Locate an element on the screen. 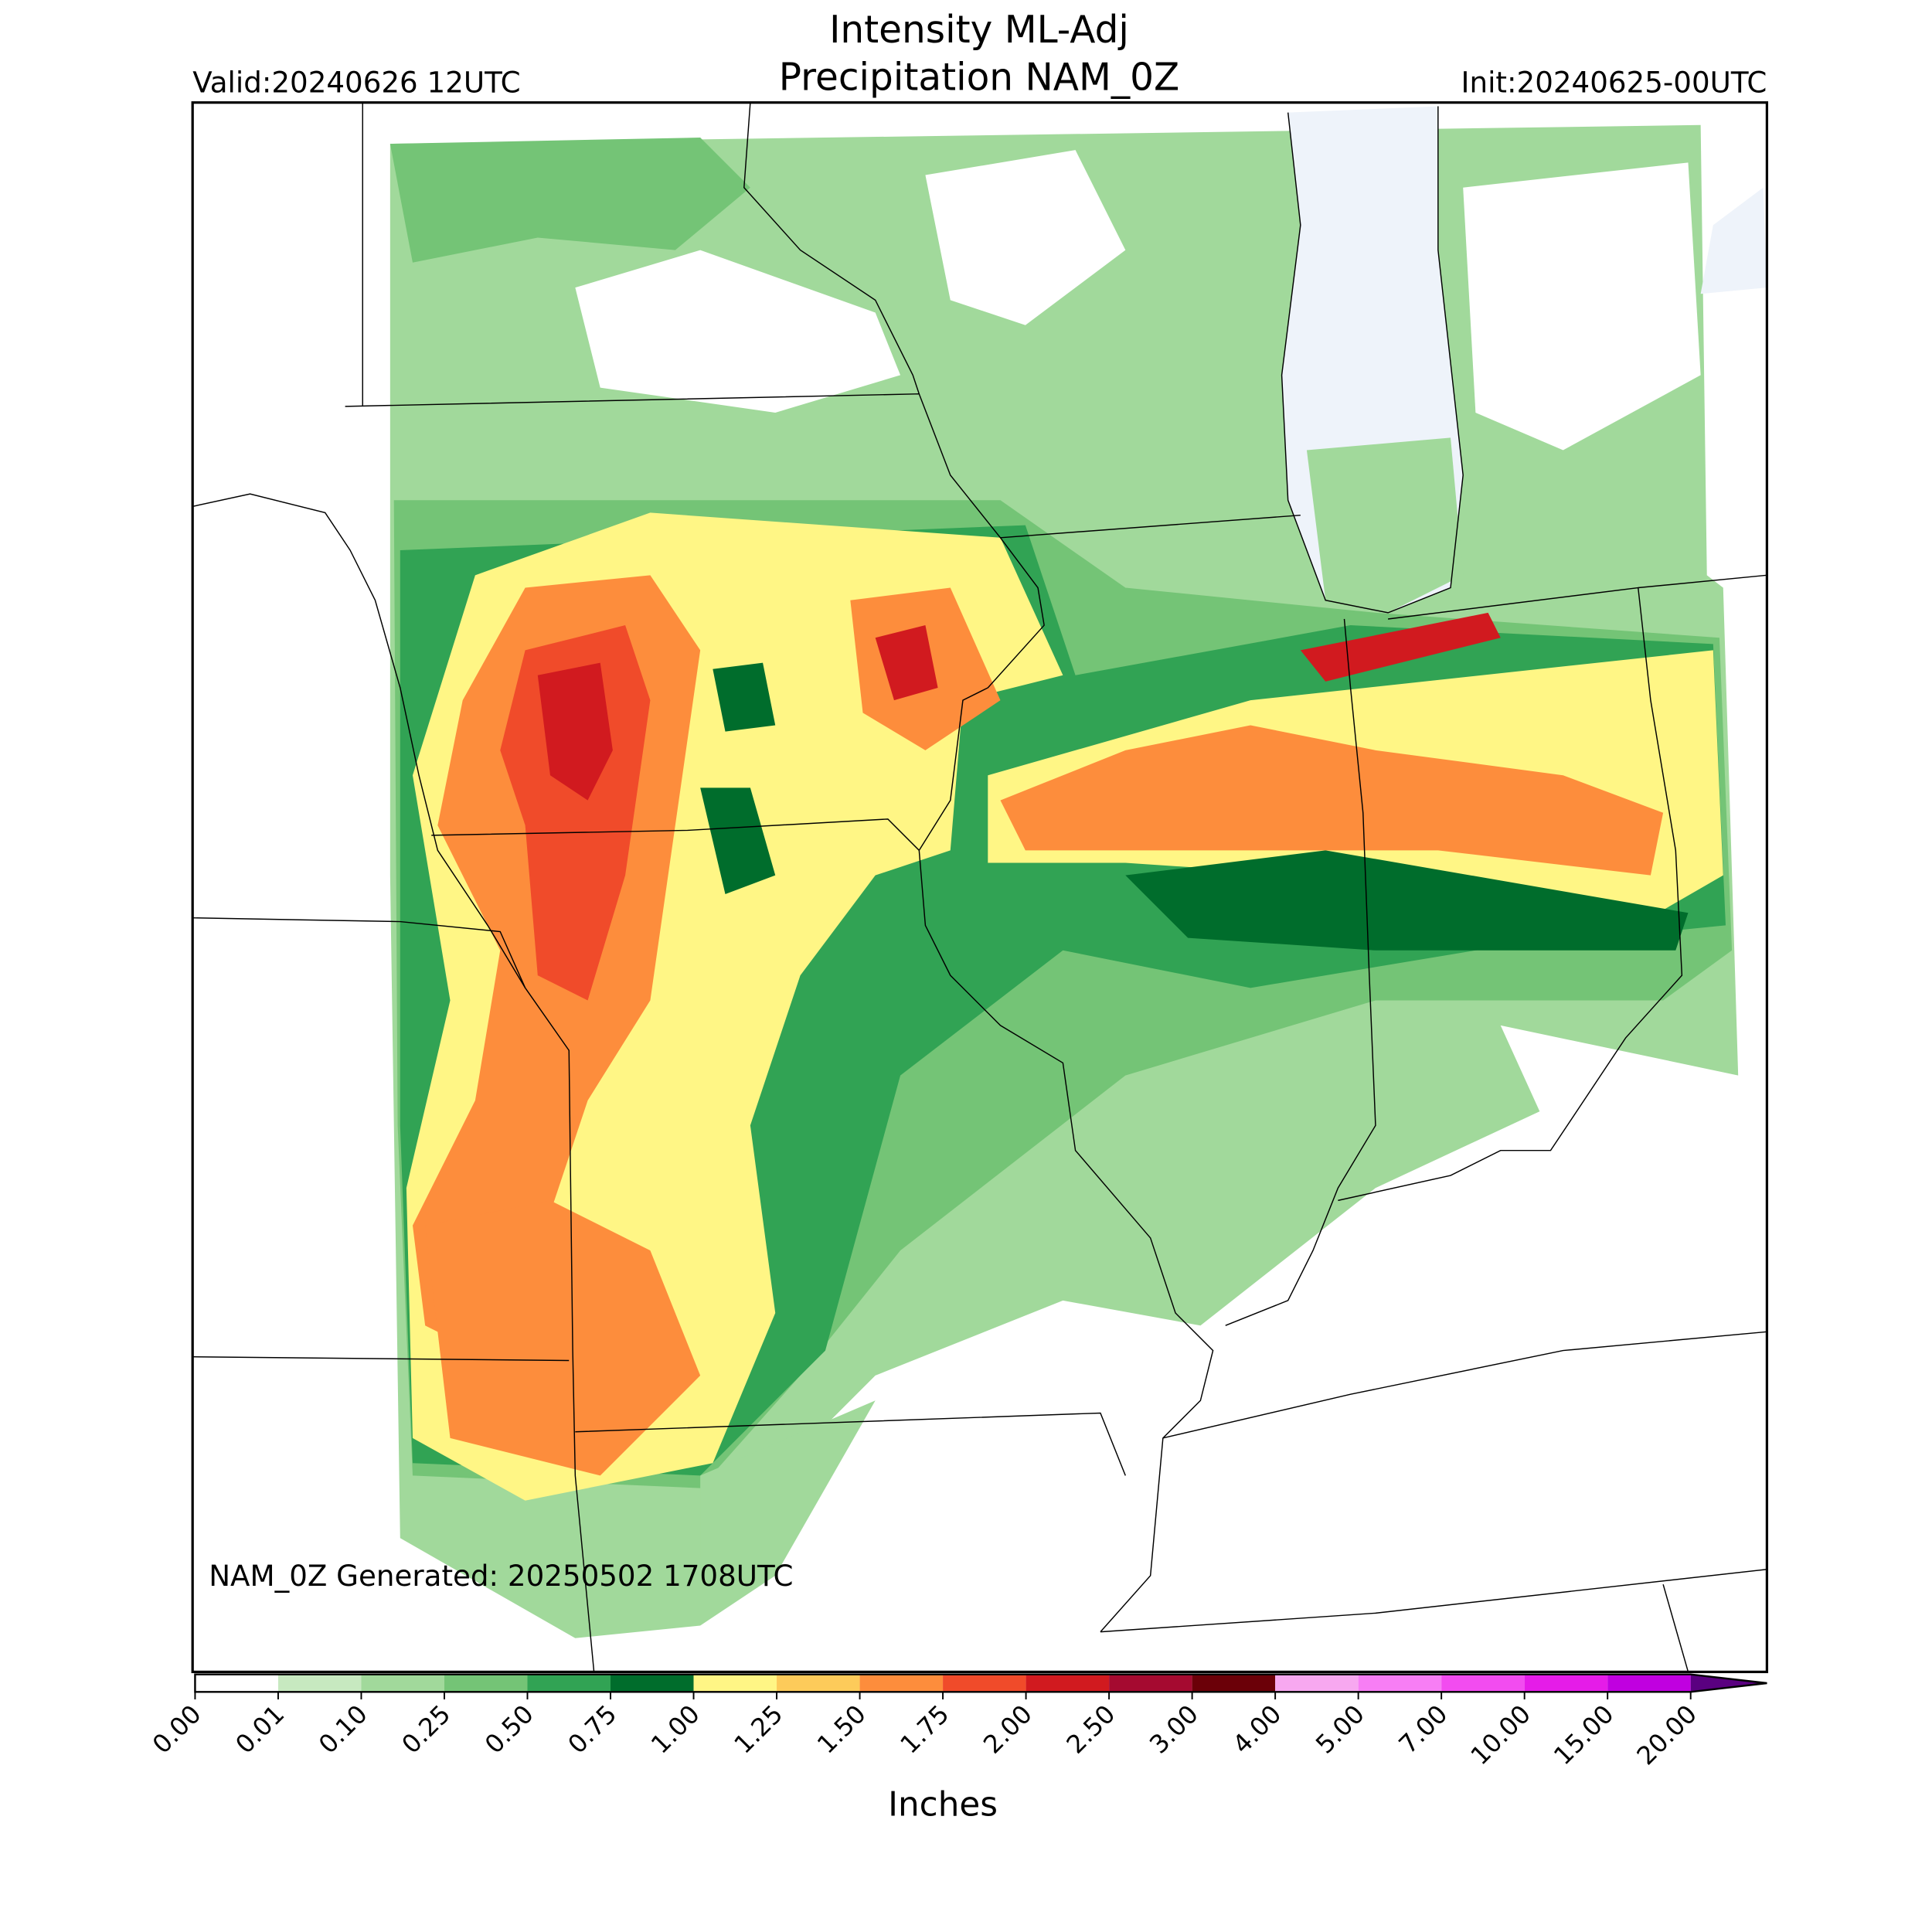 The height and width of the screenshot is (1932, 1932). init-time: Init:20240625-00UTC is located at coordinates (1614, 83).